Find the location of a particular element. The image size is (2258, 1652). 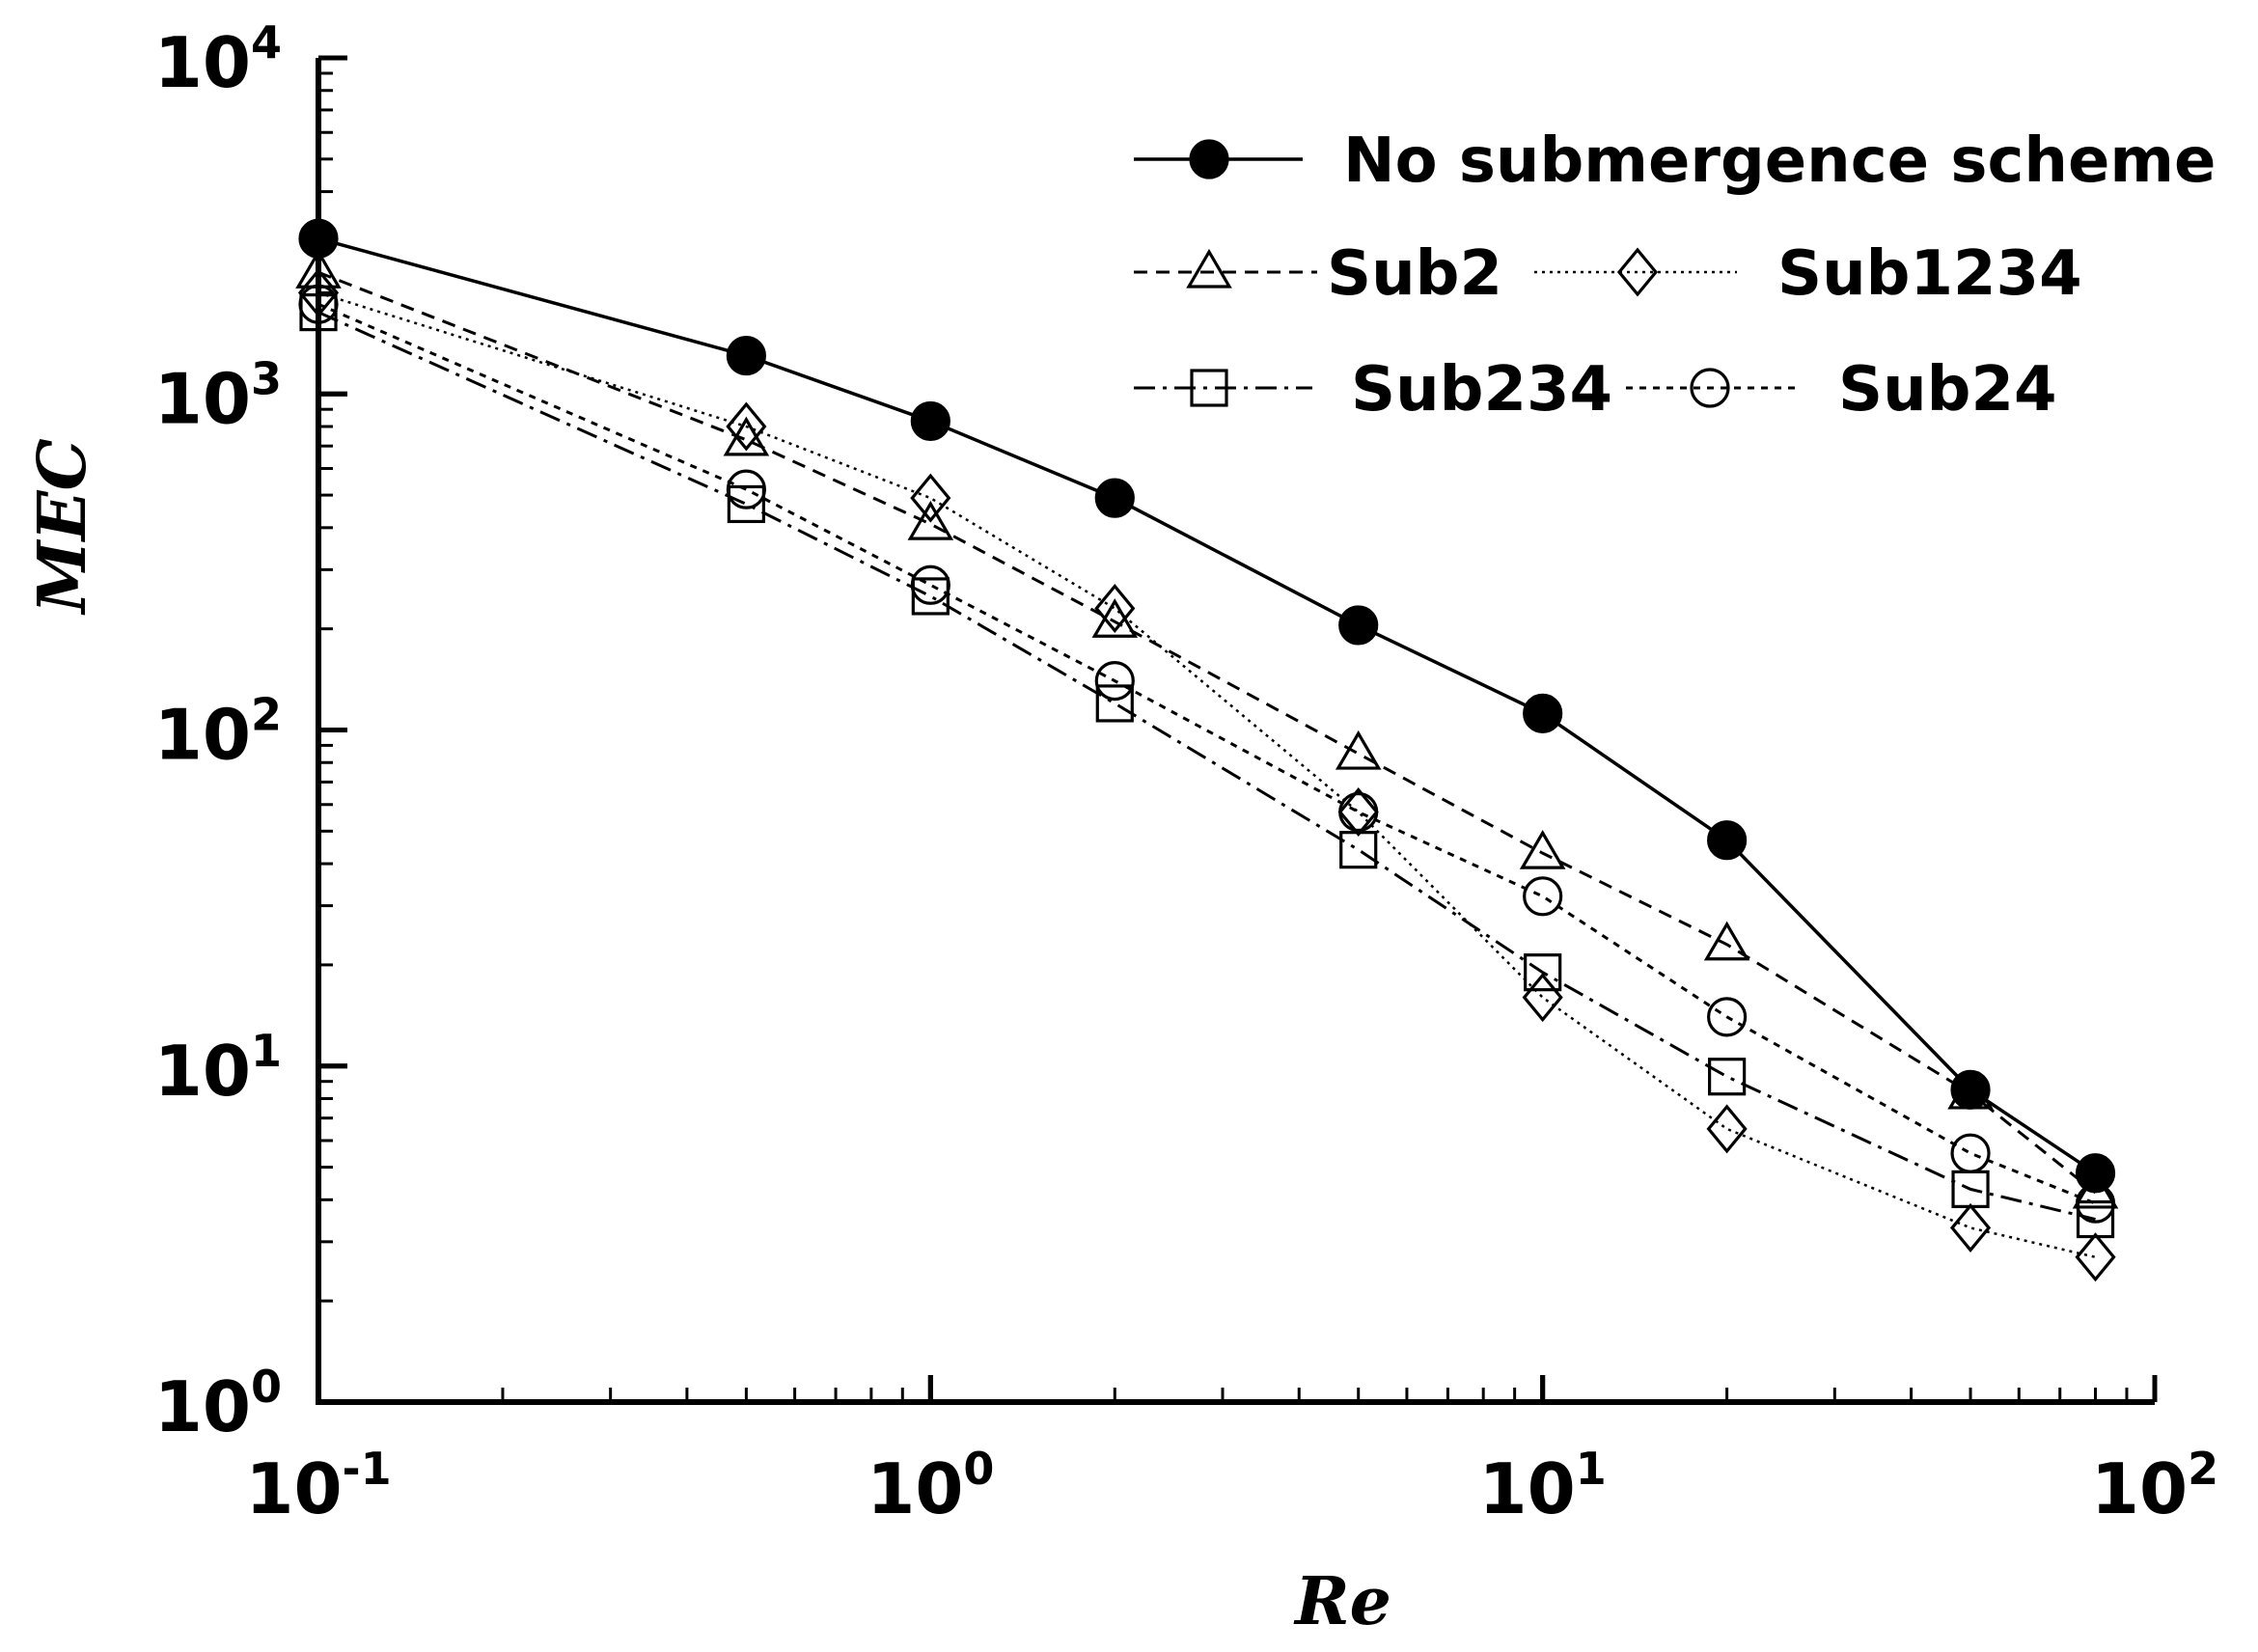

legend-item: No submergence scheme is located at coordinates (1675, 161).